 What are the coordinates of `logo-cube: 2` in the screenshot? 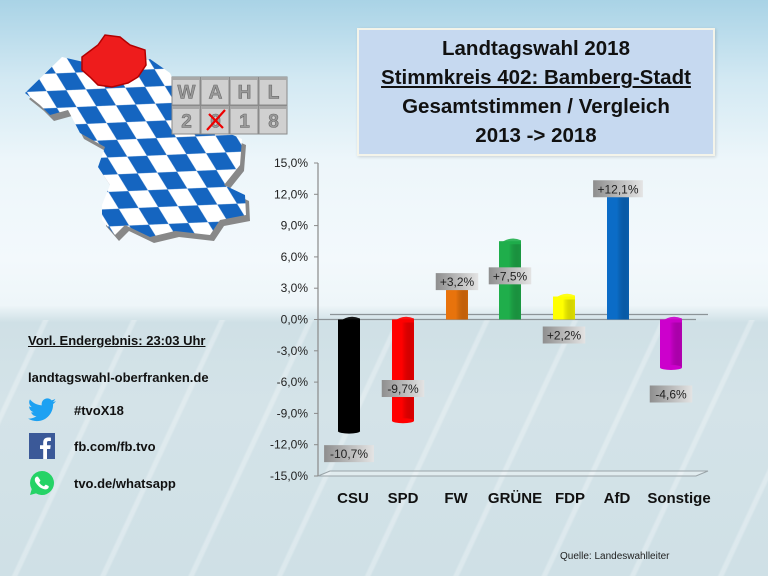 It's located at (186, 120).